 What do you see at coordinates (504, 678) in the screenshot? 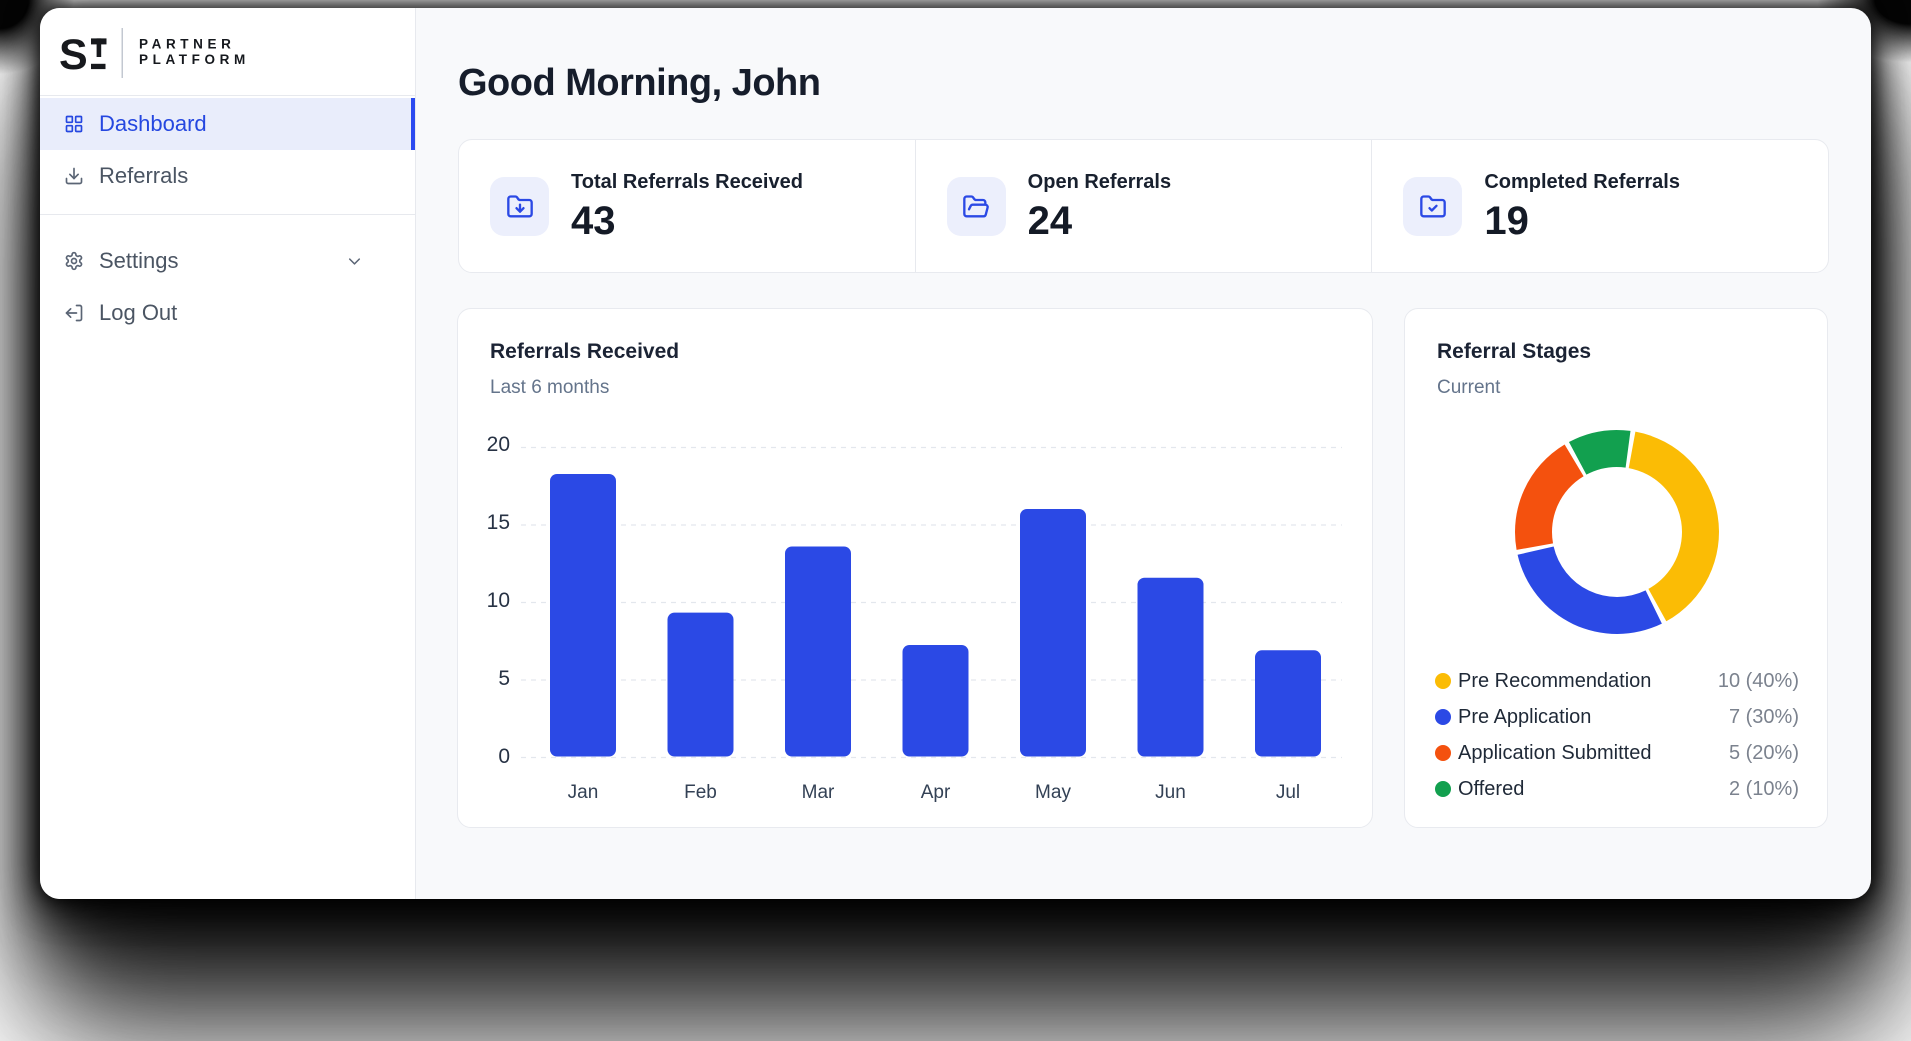
I see `svg-text: 5` at bounding box center [504, 678].